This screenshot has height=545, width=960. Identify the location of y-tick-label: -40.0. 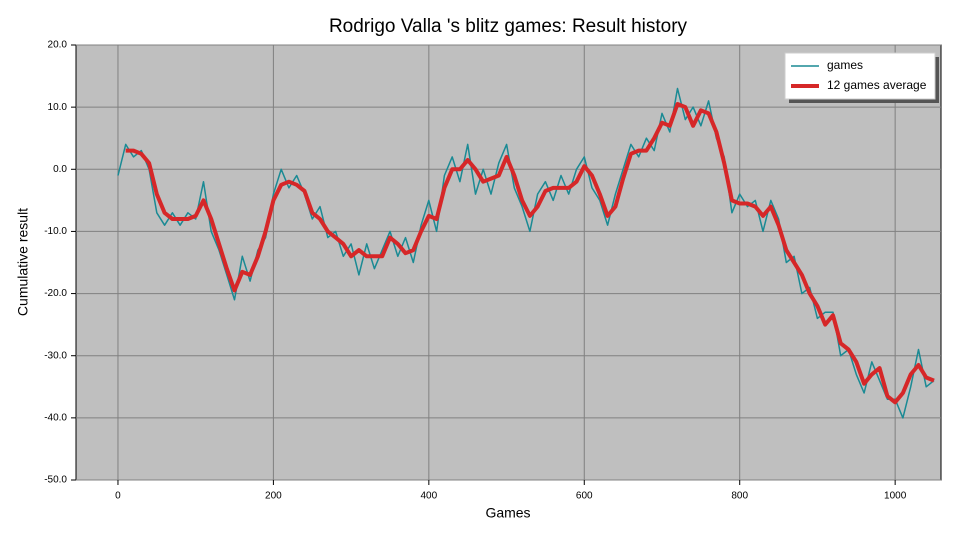
(55, 417).